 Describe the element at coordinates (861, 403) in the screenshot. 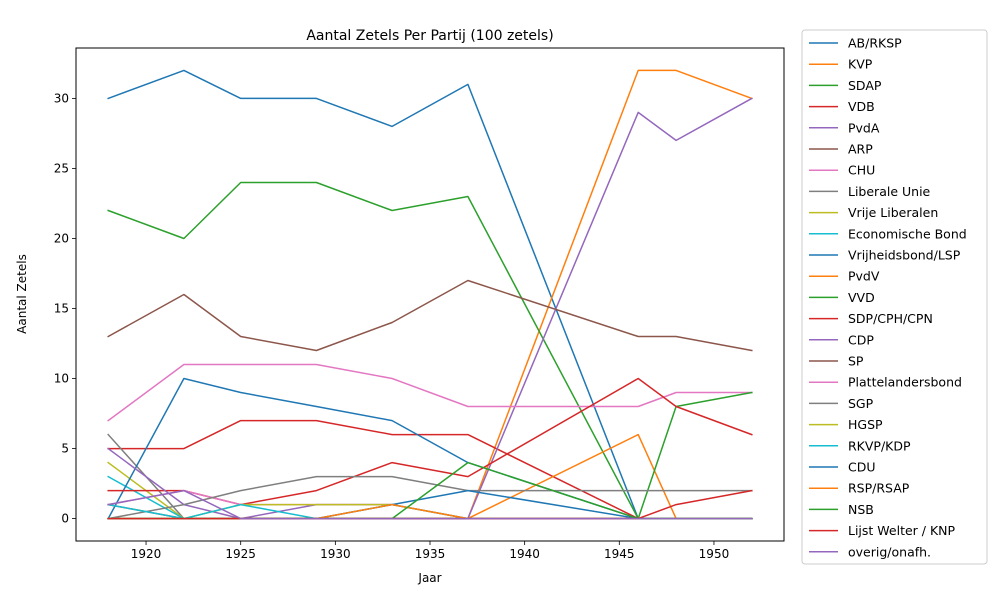

I see `legend-label: SGP` at that location.